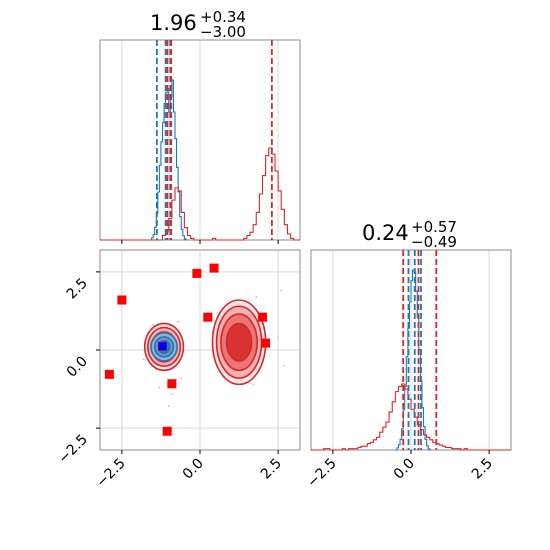 The image size is (550, 550). Describe the element at coordinates (413, 360) in the screenshot. I see `br-blue-histogram` at that location.